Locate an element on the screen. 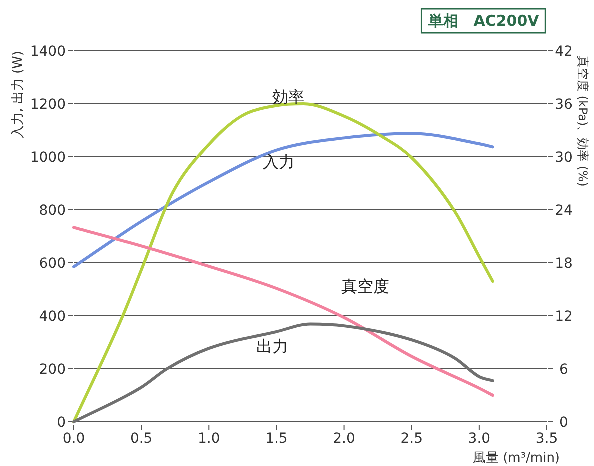 The height and width of the screenshot is (466, 594). x-axis-title: 風量 (m³/min) is located at coordinates (516, 458).